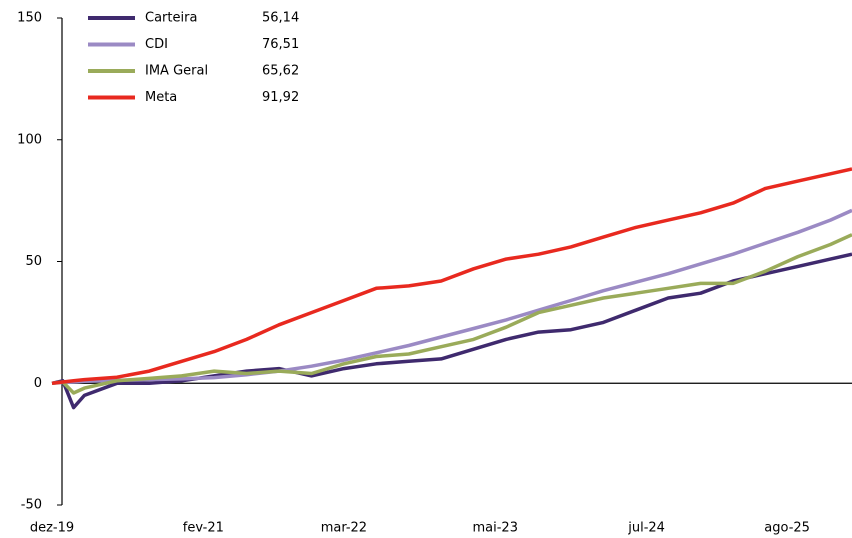 This screenshot has height=538, width=852. Describe the element at coordinates (33, 261) in the screenshot. I see `y-tick-label: 50` at that location.